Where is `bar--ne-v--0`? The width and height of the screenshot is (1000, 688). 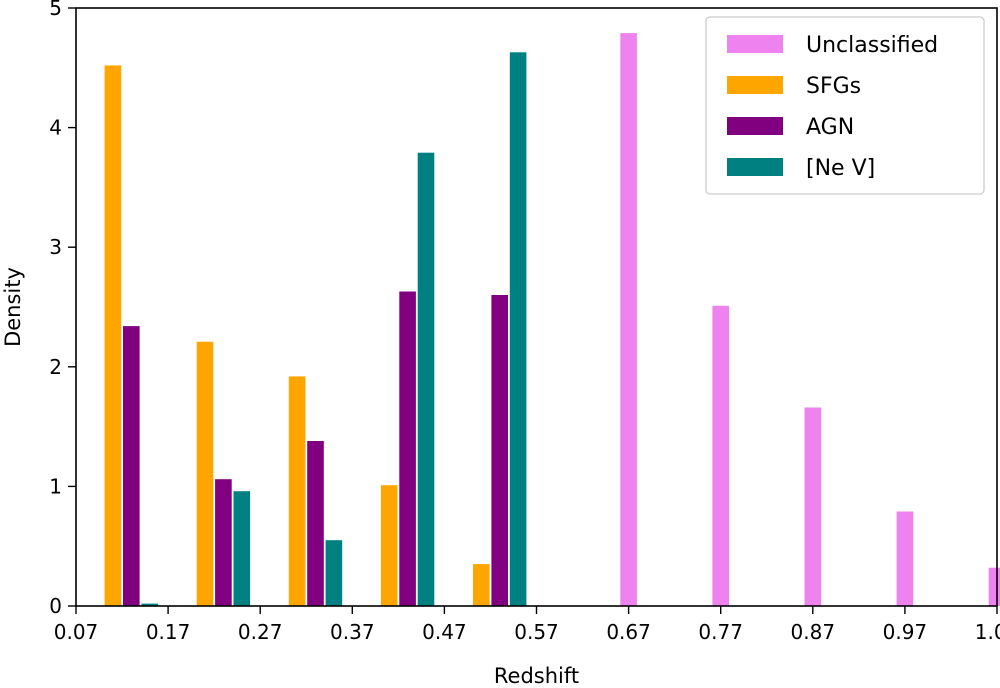 bar--ne-v--0 is located at coordinates (149, 604).